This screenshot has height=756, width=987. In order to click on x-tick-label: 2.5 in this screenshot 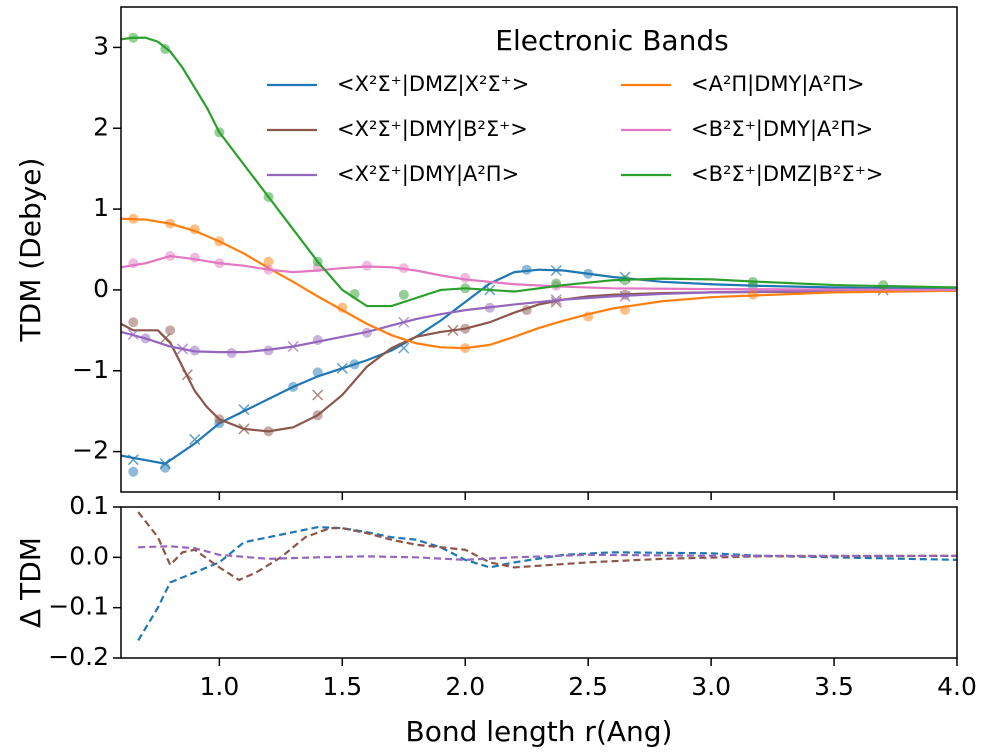, I will do `click(588, 686)`.